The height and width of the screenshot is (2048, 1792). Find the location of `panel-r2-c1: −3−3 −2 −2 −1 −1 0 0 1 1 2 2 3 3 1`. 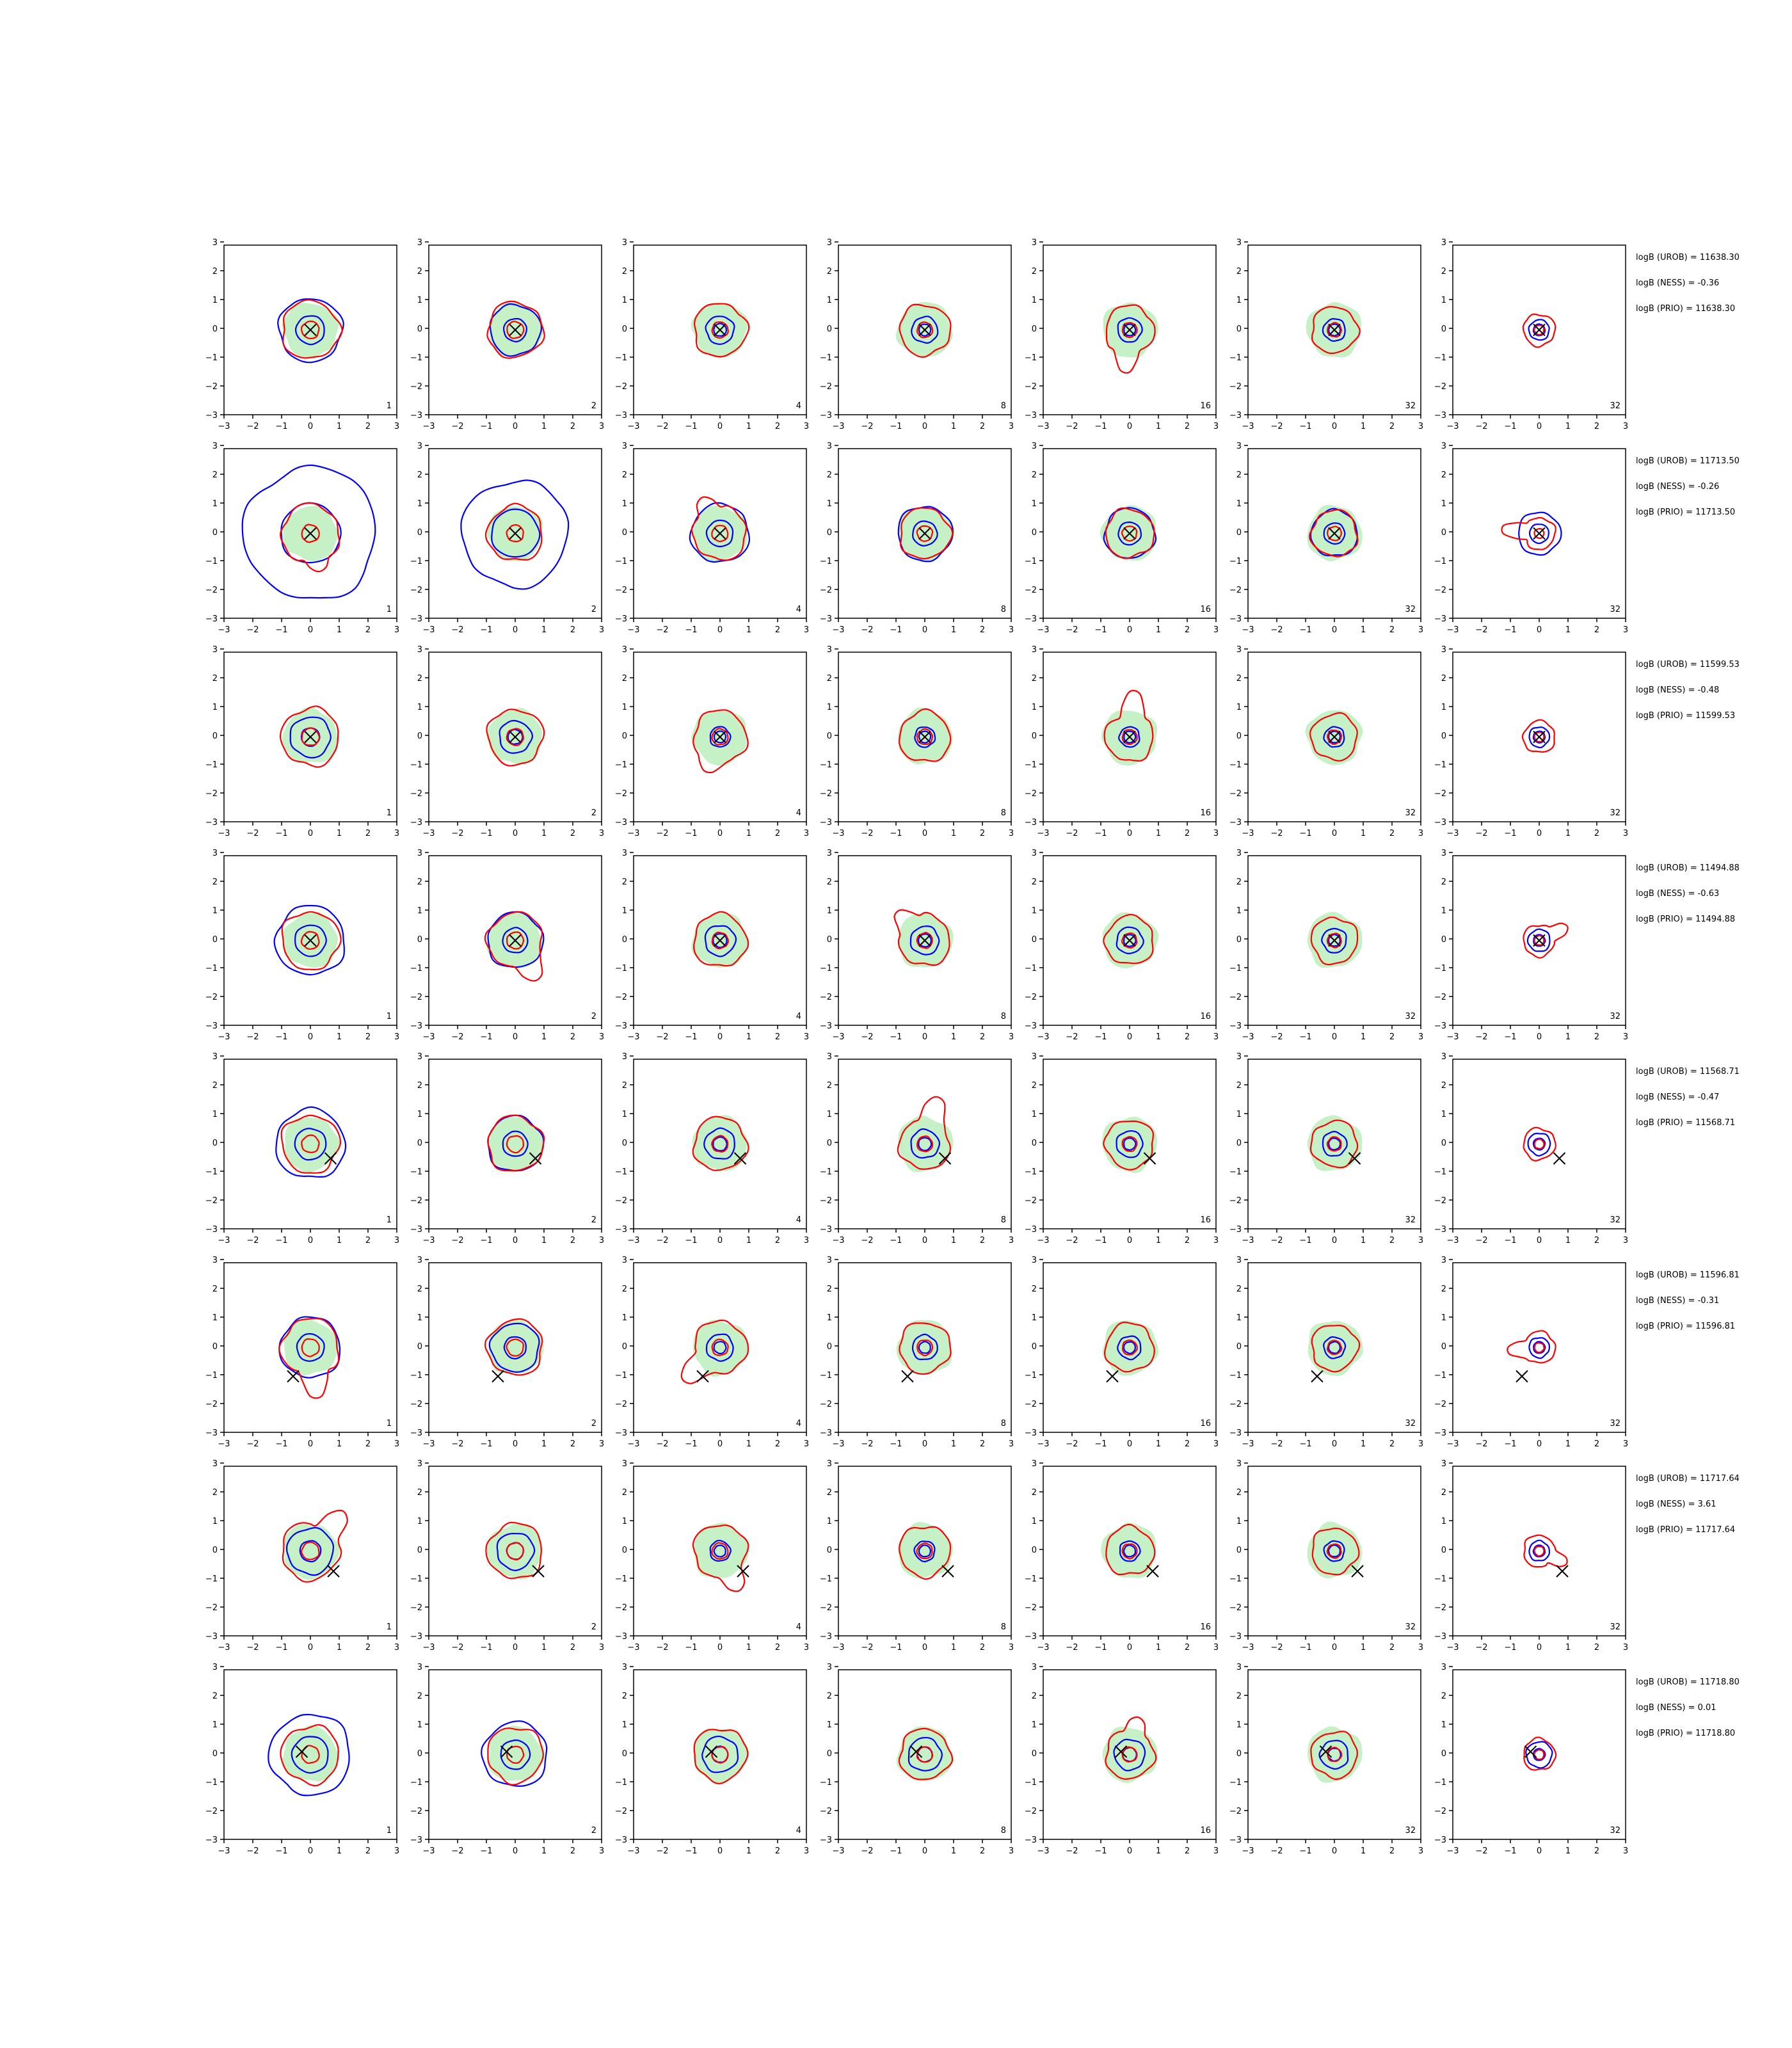

panel-r2-c1: −3−3 −2 −2 −1 −1 0 0 1 1 2 2 3 3 1 is located at coordinates (302, 538).